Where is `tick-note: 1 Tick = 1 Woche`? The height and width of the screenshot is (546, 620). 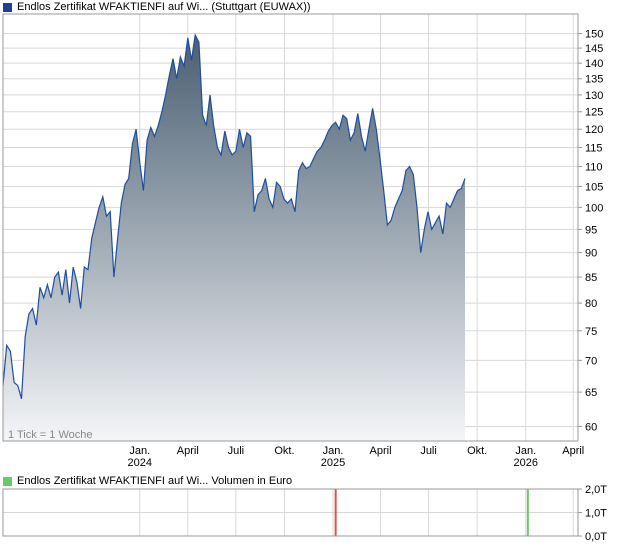
tick-note: 1 Tick = 1 Woche is located at coordinates (50, 435).